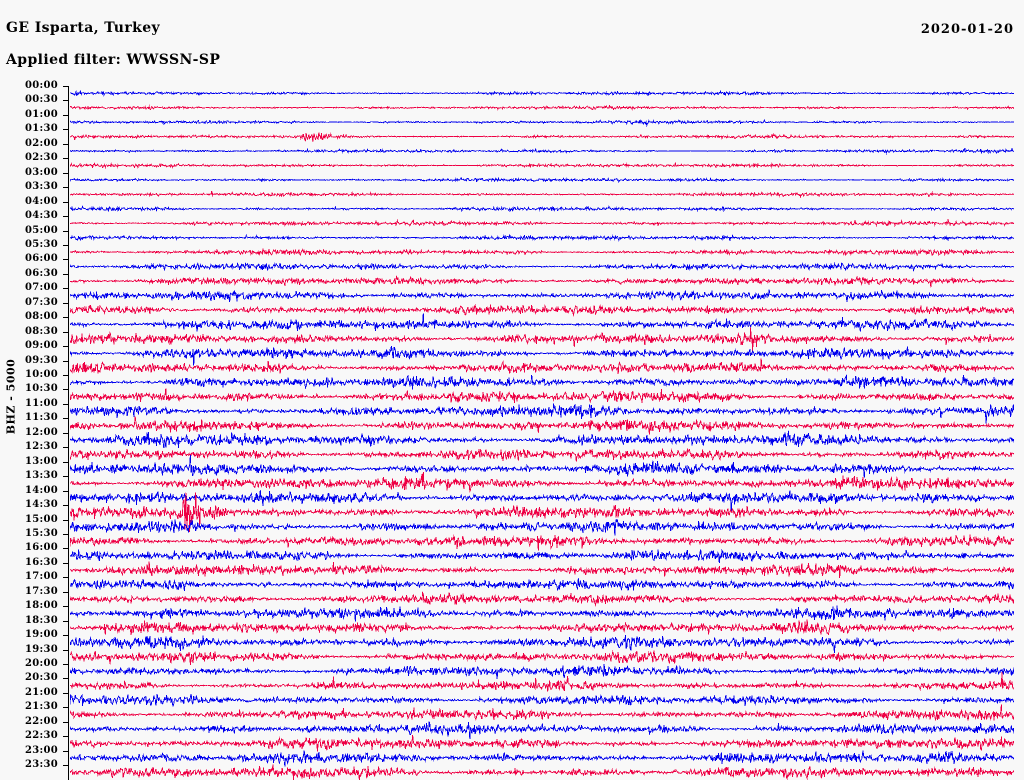 The height and width of the screenshot is (780, 1024). What do you see at coordinates (41, 490) in the screenshot?
I see `y-tick-label: 14:00` at bounding box center [41, 490].